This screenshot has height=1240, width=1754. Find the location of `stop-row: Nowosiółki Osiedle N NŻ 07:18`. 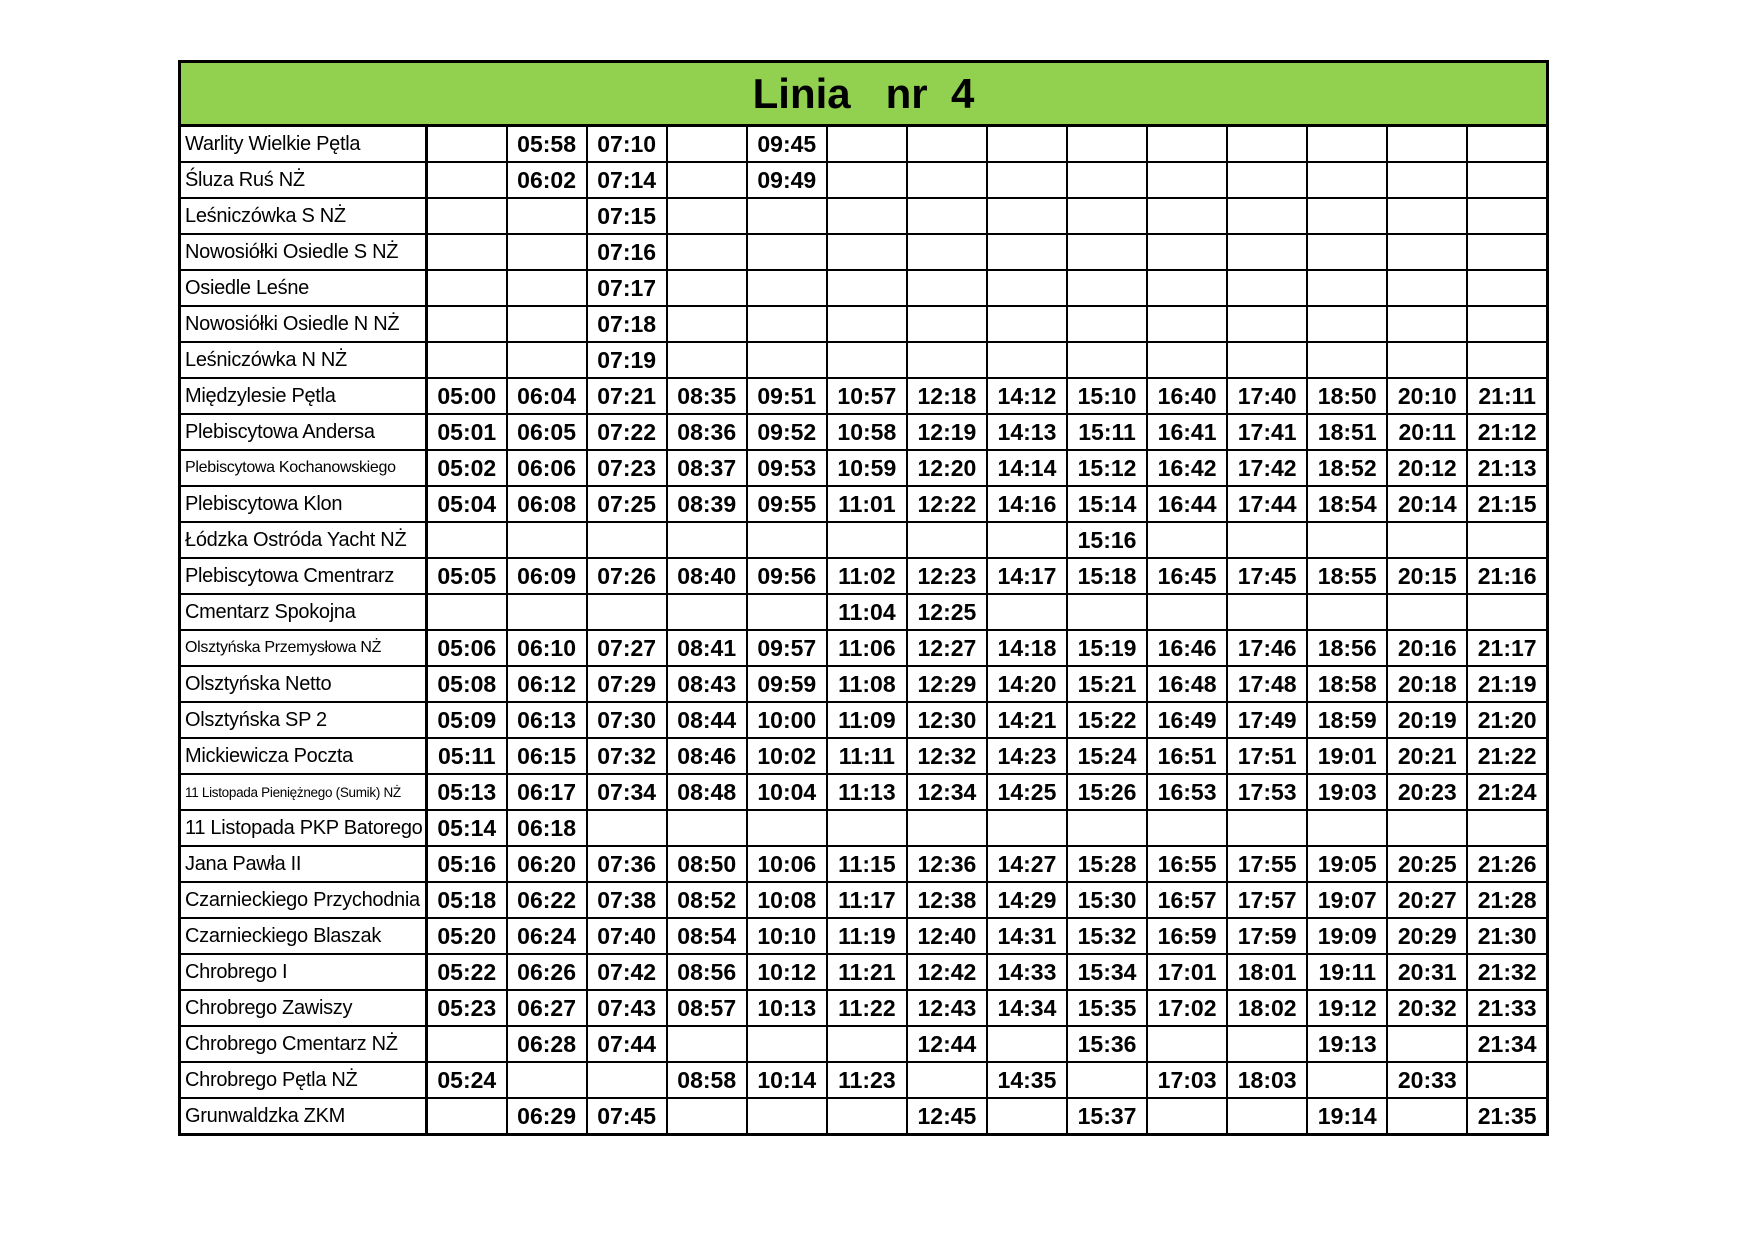

stop-row: Nowosiółki Osiedle N NŻ 07:18 is located at coordinates (863, 324).